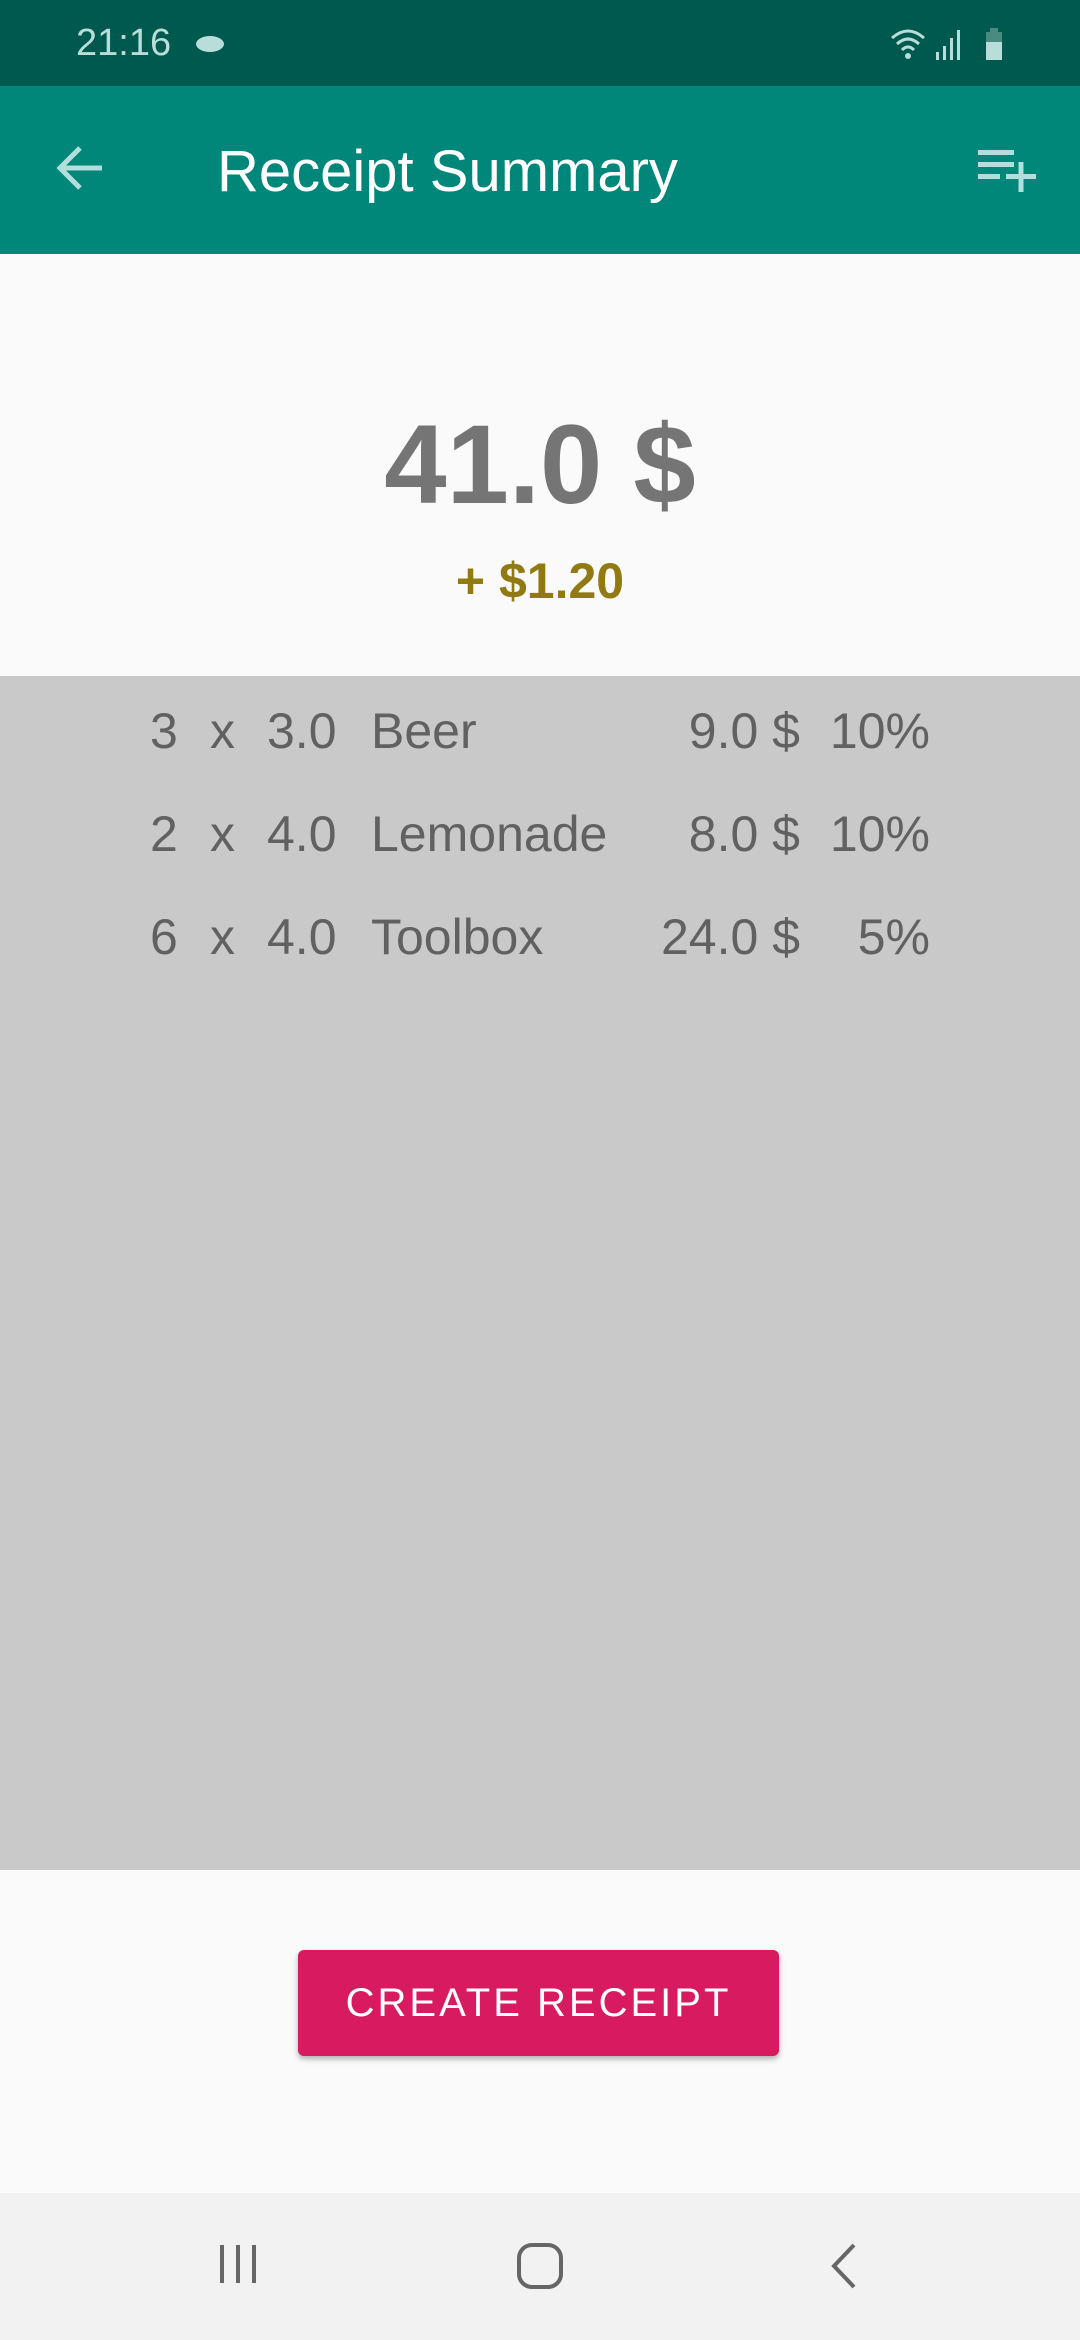  What do you see at coordinates (164, 834) in the screenshot?
I see `item-qty: 2` at bounding box center [164, 834].